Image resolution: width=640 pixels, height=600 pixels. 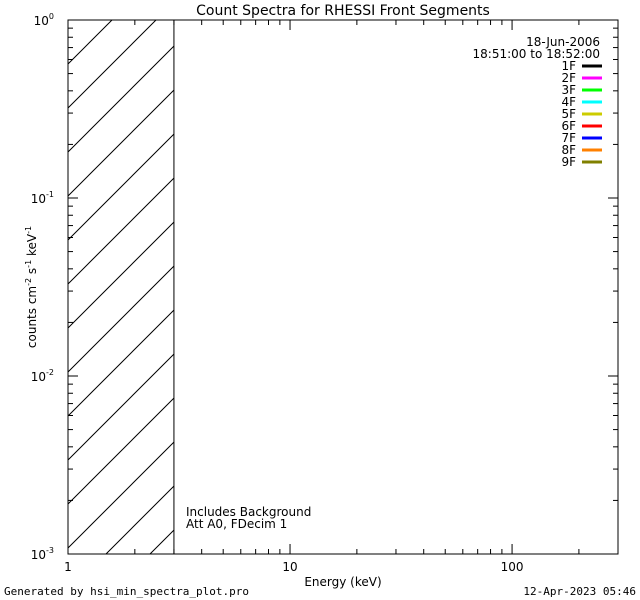 I want to click on background-region, so click(x=121, y=287).